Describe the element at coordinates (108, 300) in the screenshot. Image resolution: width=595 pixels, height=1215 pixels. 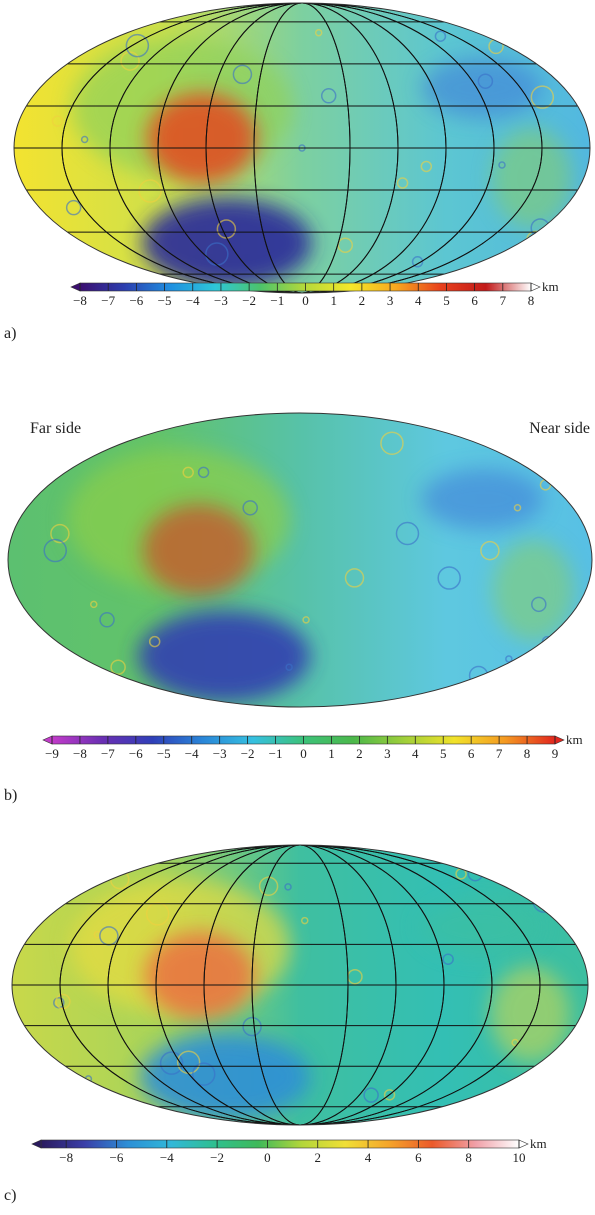
I see `tick-label: −7` at that location.